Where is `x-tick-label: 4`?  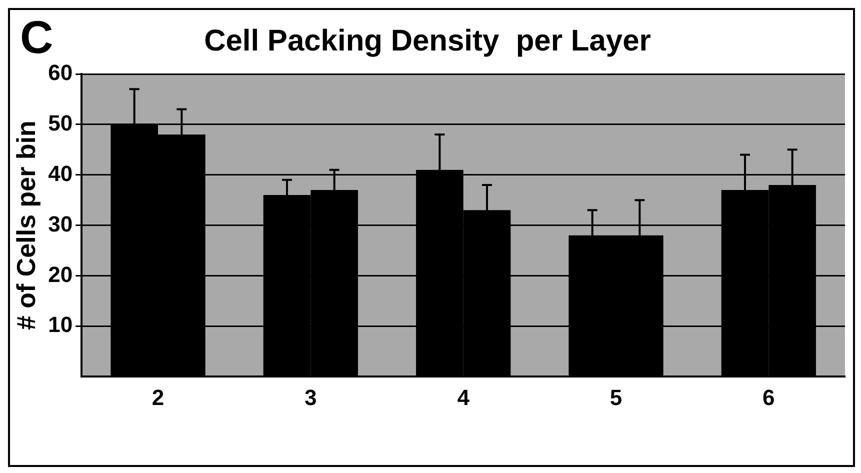
x-tick-label: 4 is located at coordinates (463, 397).